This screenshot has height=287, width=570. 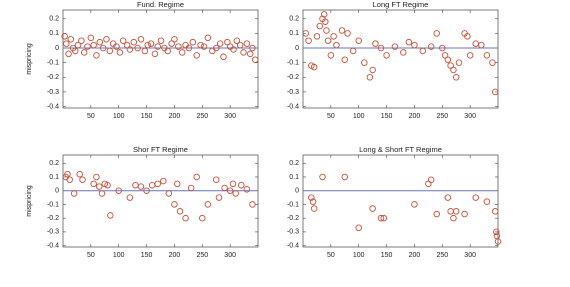 I want to click on y-tick-label: -0.3, so click(x=293, y=232).